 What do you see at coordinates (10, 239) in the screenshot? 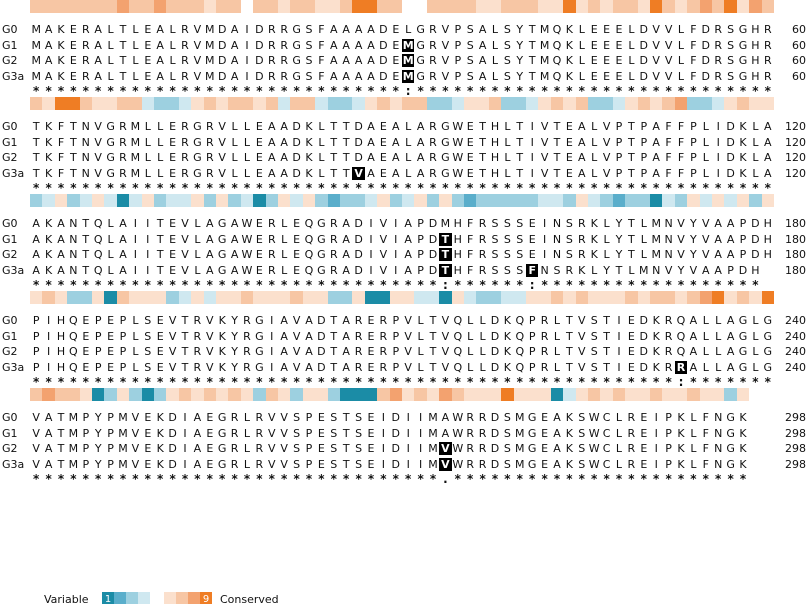
I see `row-label: G1` at bounding box center [10, 239].